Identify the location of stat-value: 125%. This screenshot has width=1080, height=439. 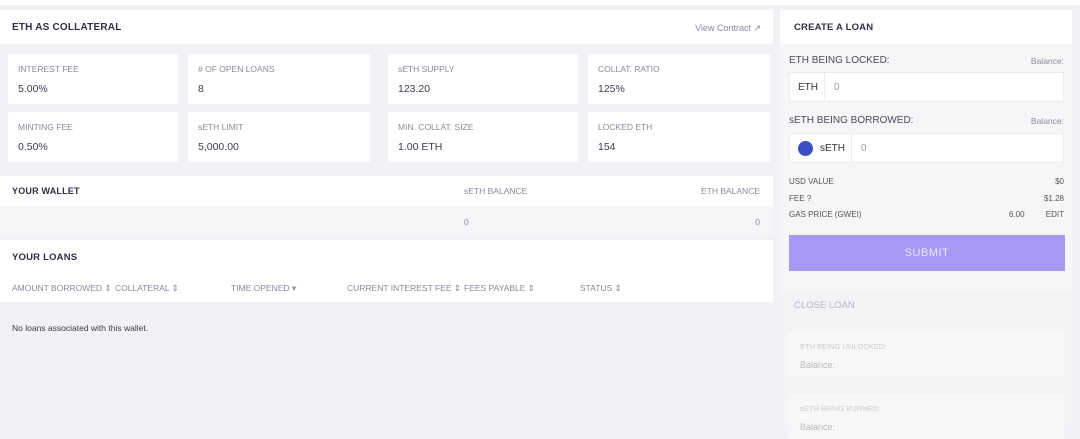
(611, 89).